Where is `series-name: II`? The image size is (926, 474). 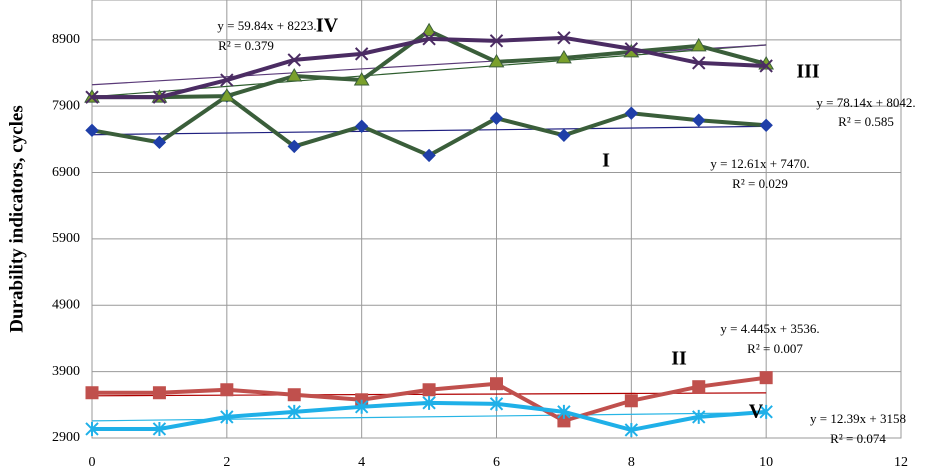
series-name: II is located at coordinates (679, 359).